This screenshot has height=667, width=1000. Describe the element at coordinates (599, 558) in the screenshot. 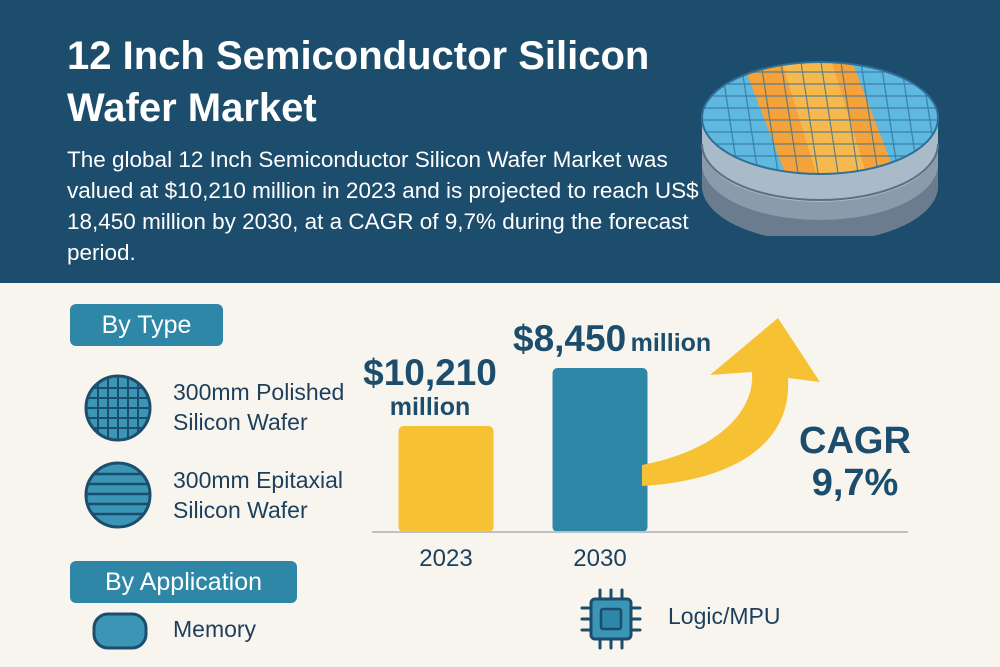

I see `x-tick-label-2030: 2030` at that location.